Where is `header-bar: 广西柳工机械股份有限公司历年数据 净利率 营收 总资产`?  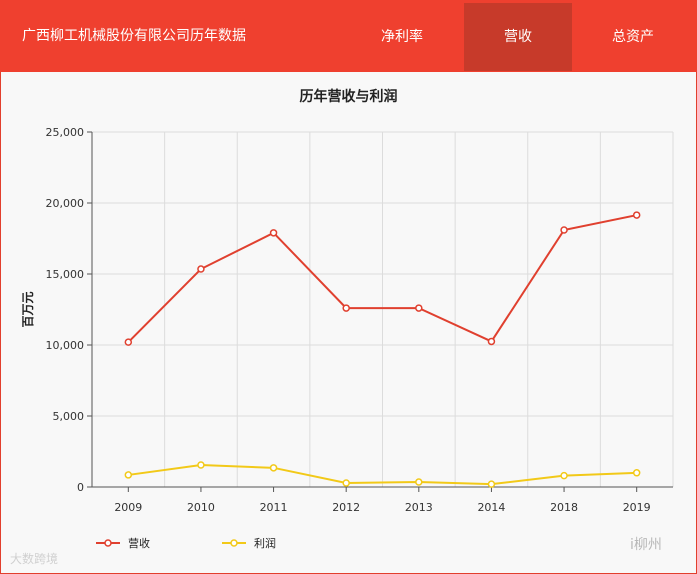 header-bar: 广西柳工机械股份有限公司历年数据 净利率 营收 总资产 is located at coordinates (348, 36).